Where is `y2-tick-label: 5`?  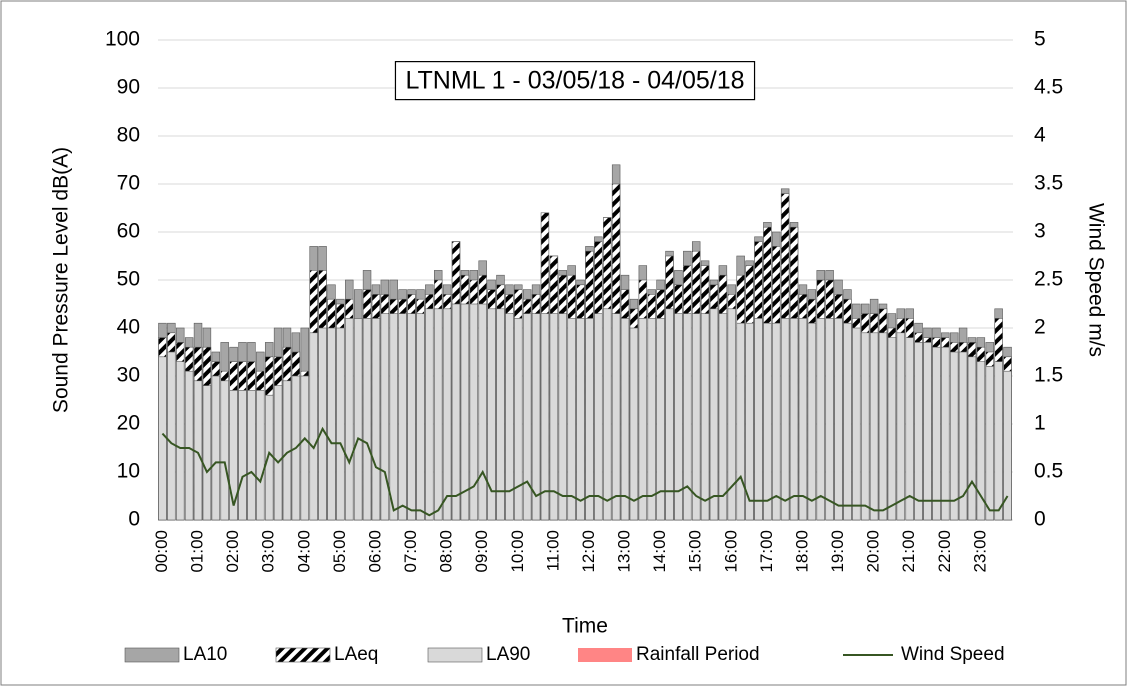 y2-tick-label: 5 is located at coordinates (1040, 39).